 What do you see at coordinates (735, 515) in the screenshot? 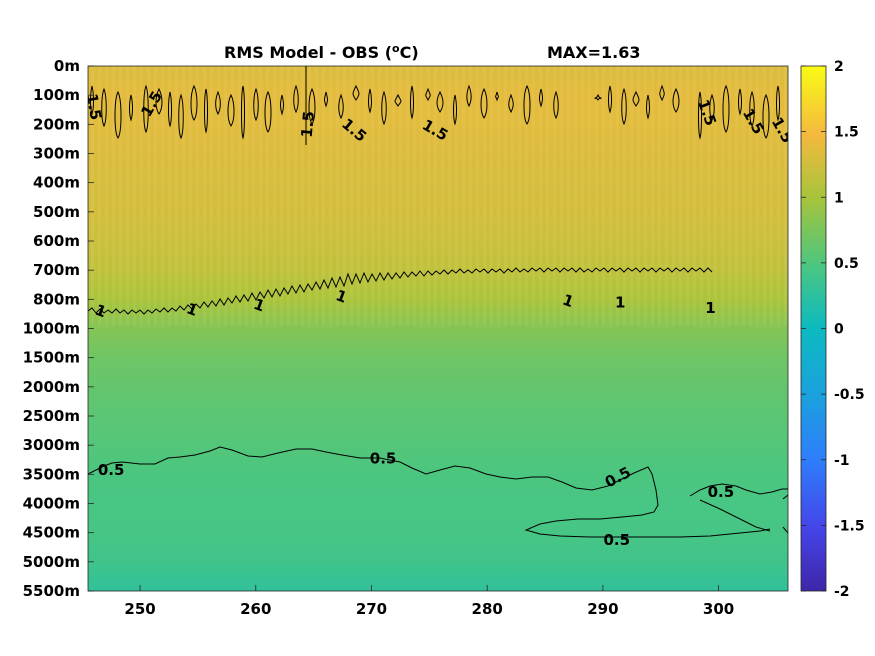
I see `contour-0.5-right-lower` at bounding box center [735, 515].